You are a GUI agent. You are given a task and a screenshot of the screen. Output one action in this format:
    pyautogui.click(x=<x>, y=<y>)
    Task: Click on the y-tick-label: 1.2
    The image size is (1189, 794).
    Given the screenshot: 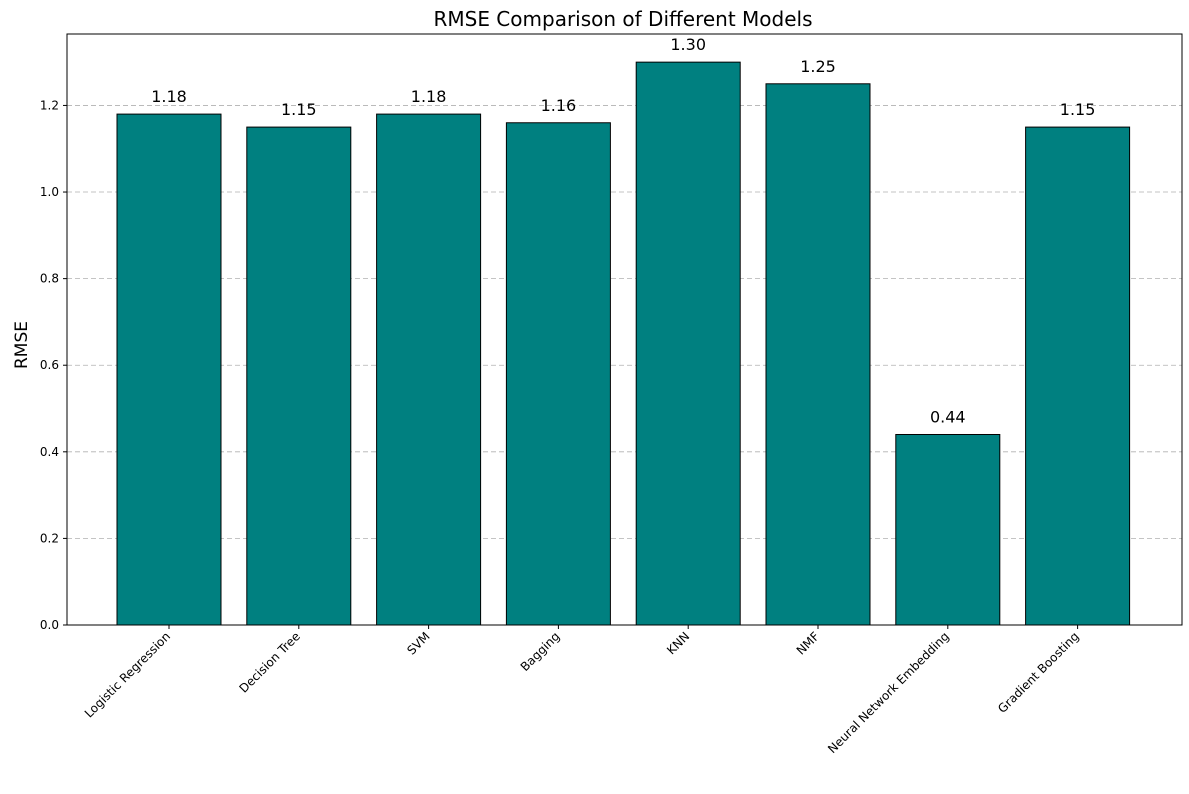 What is the action you would take?
    pyautogui.click(x=49, y=105)
    